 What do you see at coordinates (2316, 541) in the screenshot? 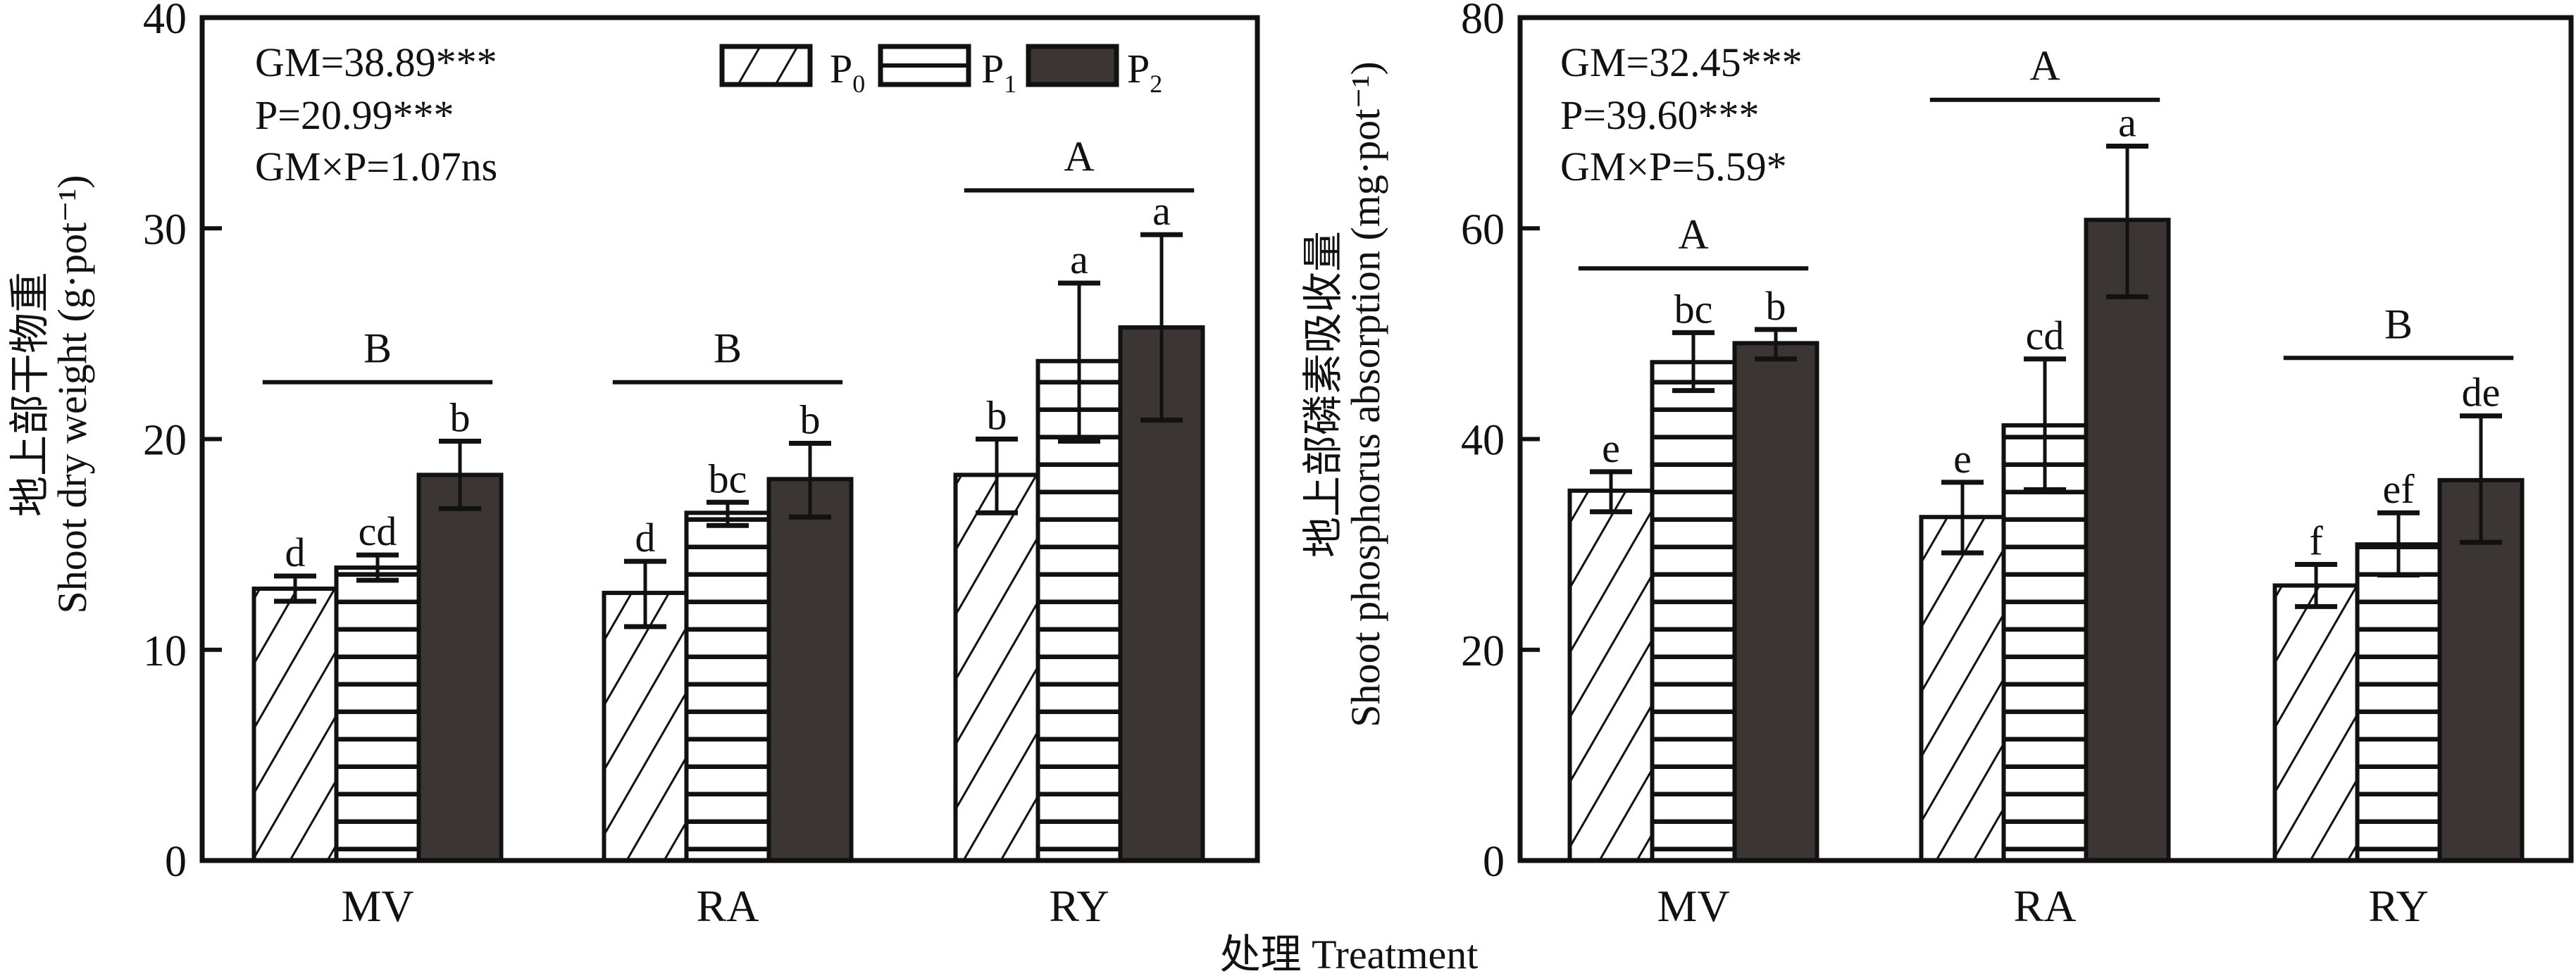
I see `significance-letter: f` at bounding box center [2316, 541].